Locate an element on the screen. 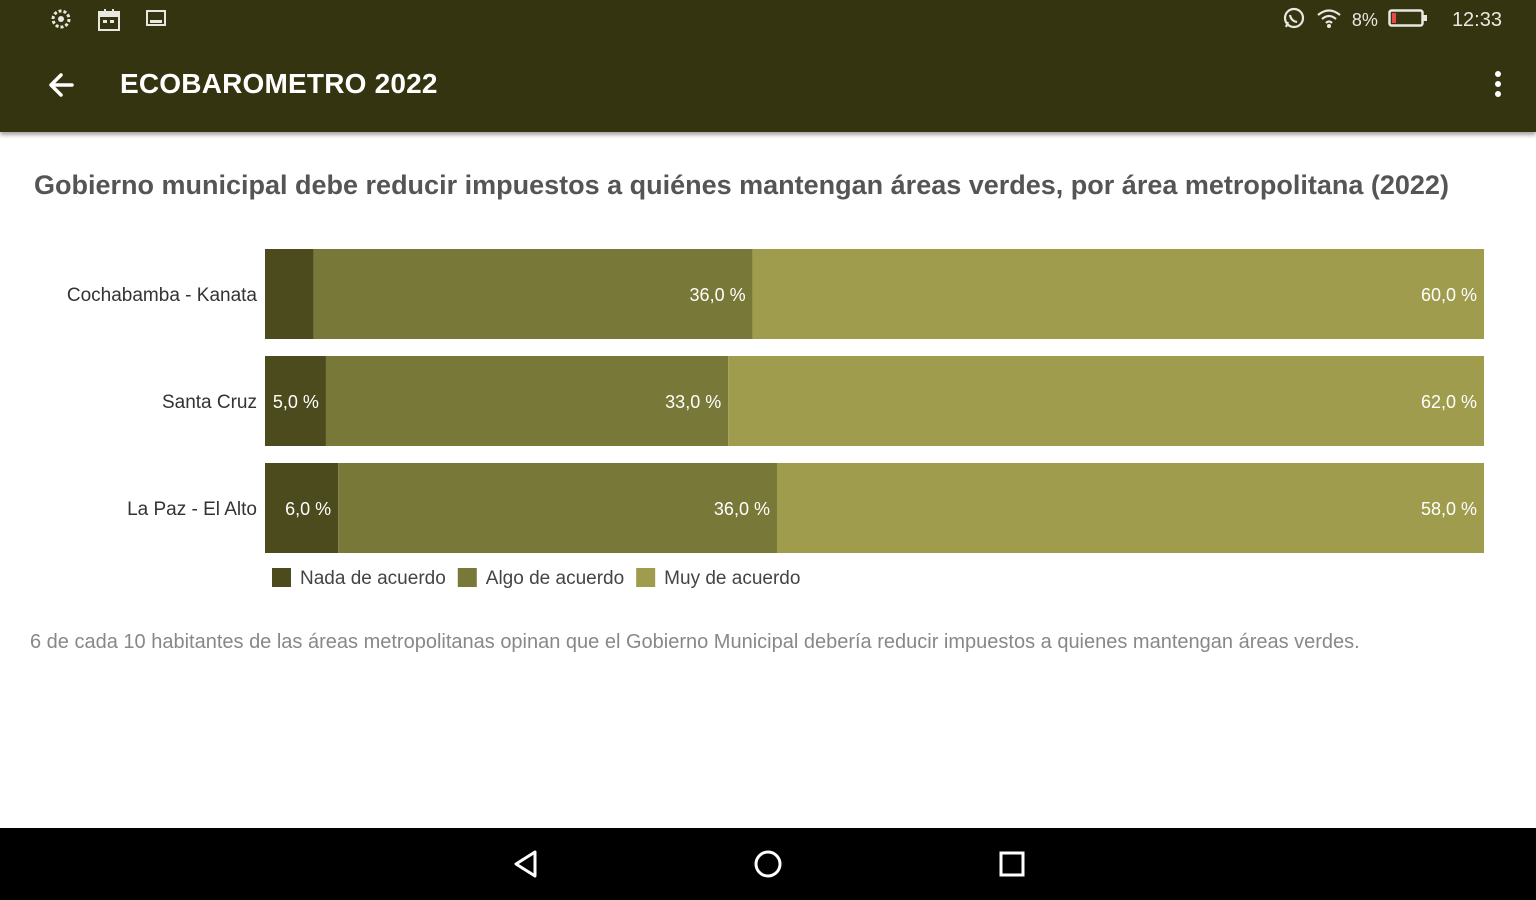 Image resolution: width=1536 pixels, height=900 pixels. category-label: La Paz - El Alto is located at coordinates (192, 509).